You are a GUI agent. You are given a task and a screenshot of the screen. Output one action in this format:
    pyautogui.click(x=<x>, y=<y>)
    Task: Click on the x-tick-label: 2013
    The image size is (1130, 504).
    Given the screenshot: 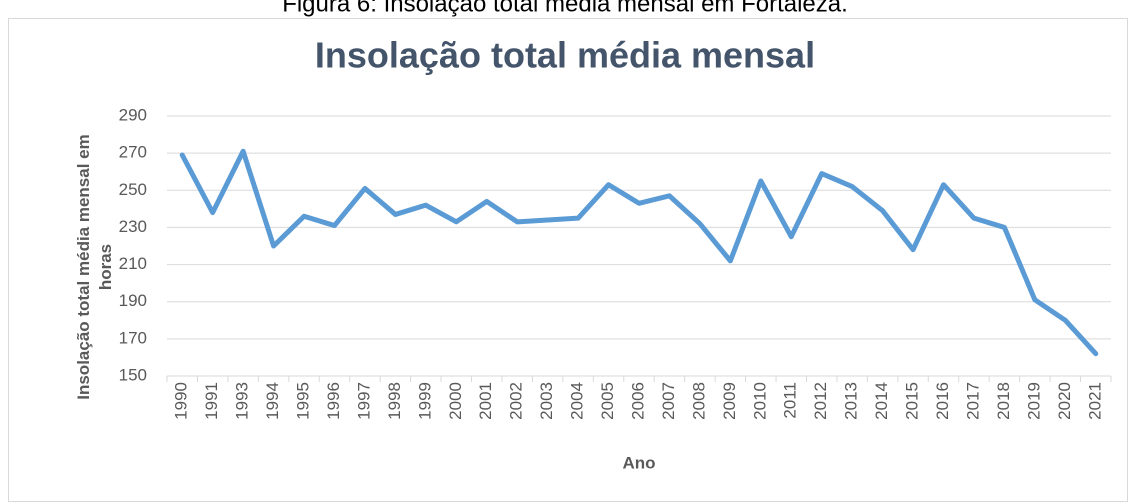 What is the action you would take?
    pyautogui.click(x=851, y=401)
    